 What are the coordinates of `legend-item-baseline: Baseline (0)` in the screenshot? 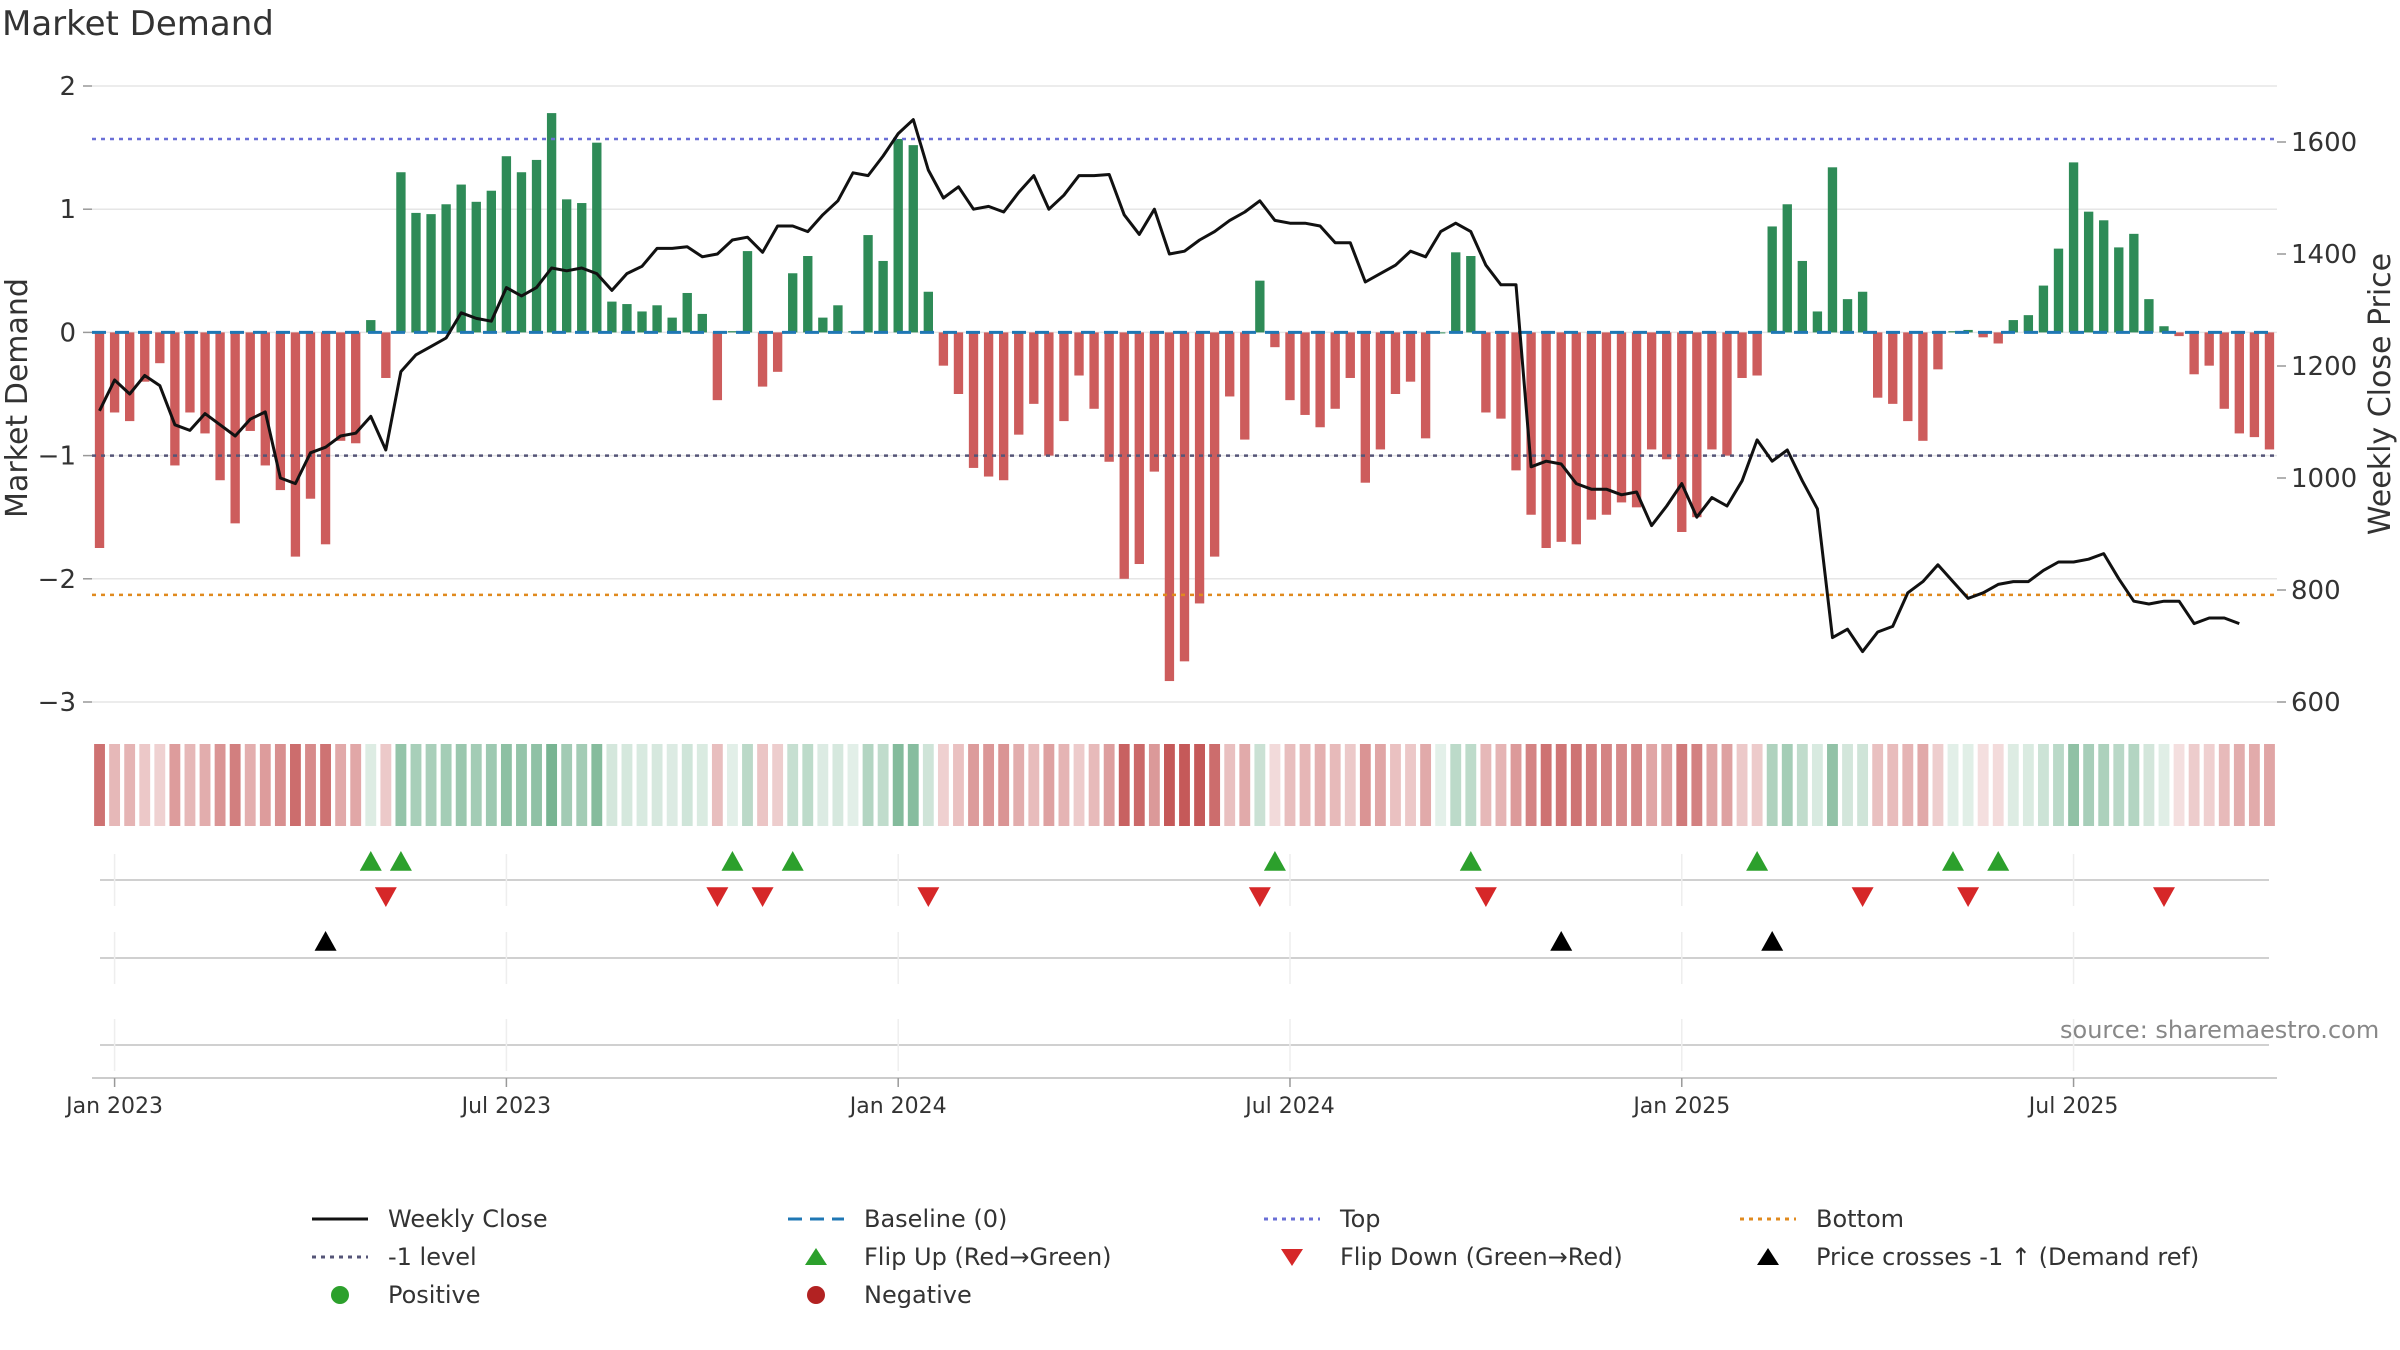 It's located at (896, 1219).